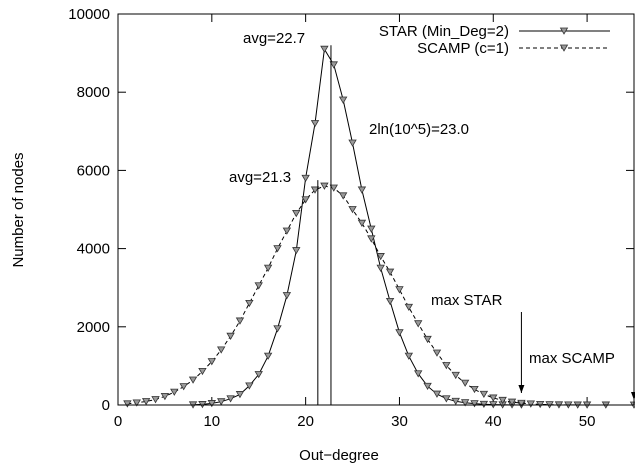  I want to click on x-tick-label: 40, so click(493, 421).